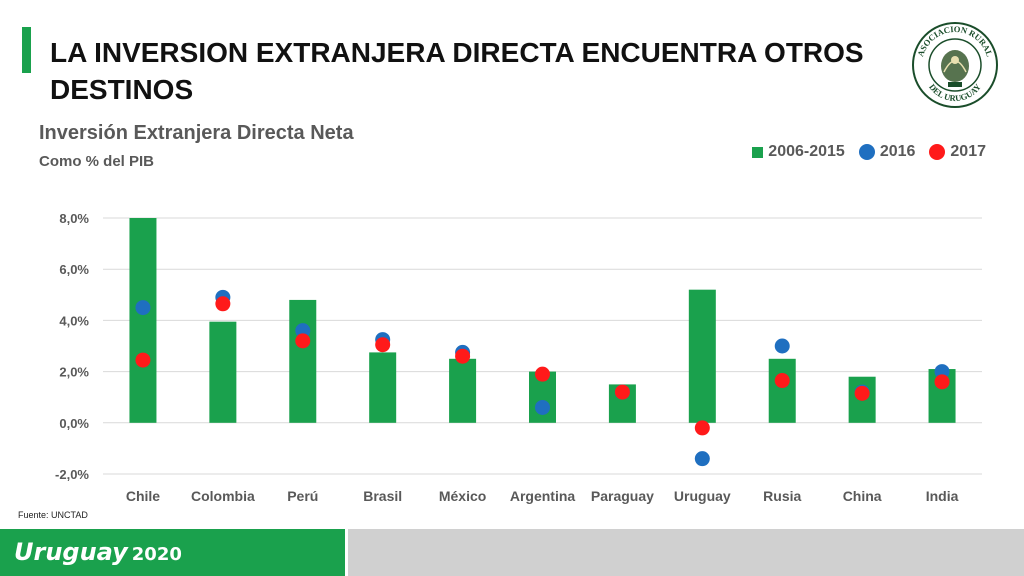  I want to click on bar-rusia, so click(782, 390).